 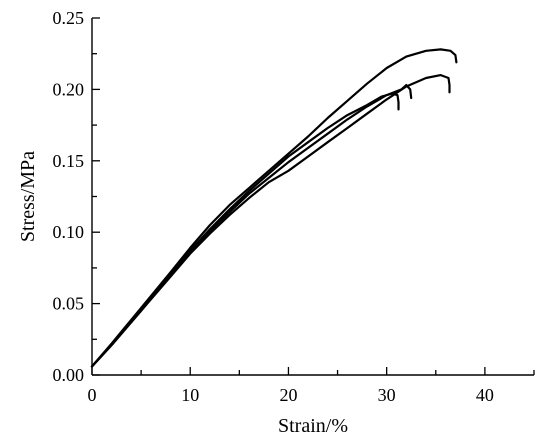 I want to click on y-tick-label: 0.25, so click(x=69, y=18).